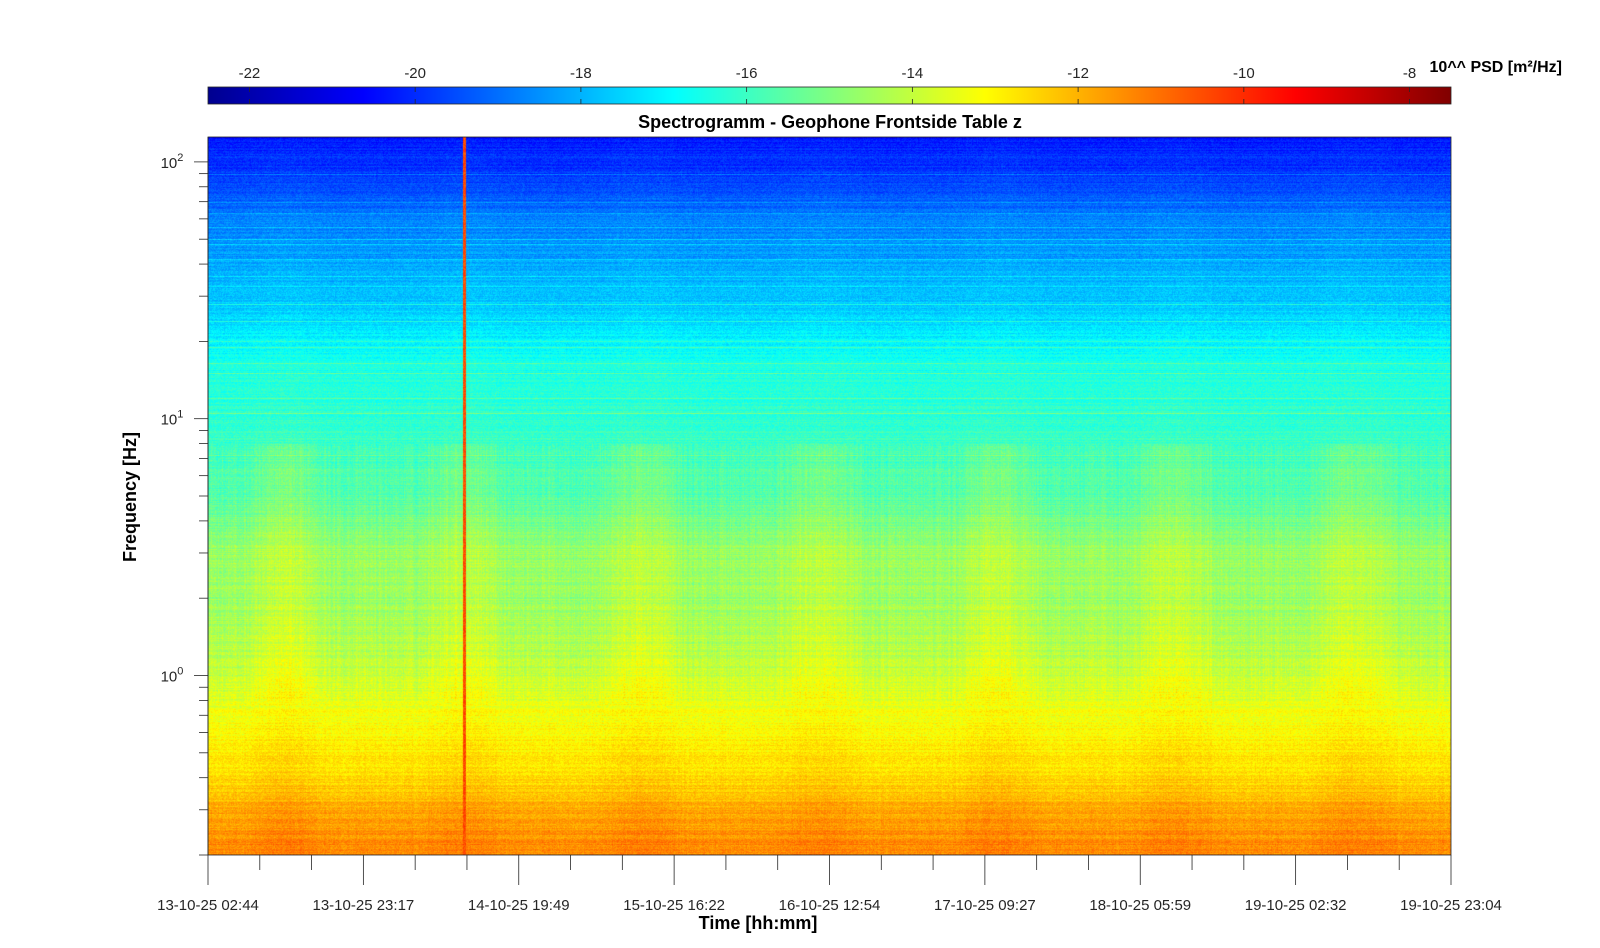 This screenshot has width=1600, height=948. Describe the element at coordinates (1451, 905) in the screenshot. I see `x-tick-label: 19-10-25 23:04` at that location.